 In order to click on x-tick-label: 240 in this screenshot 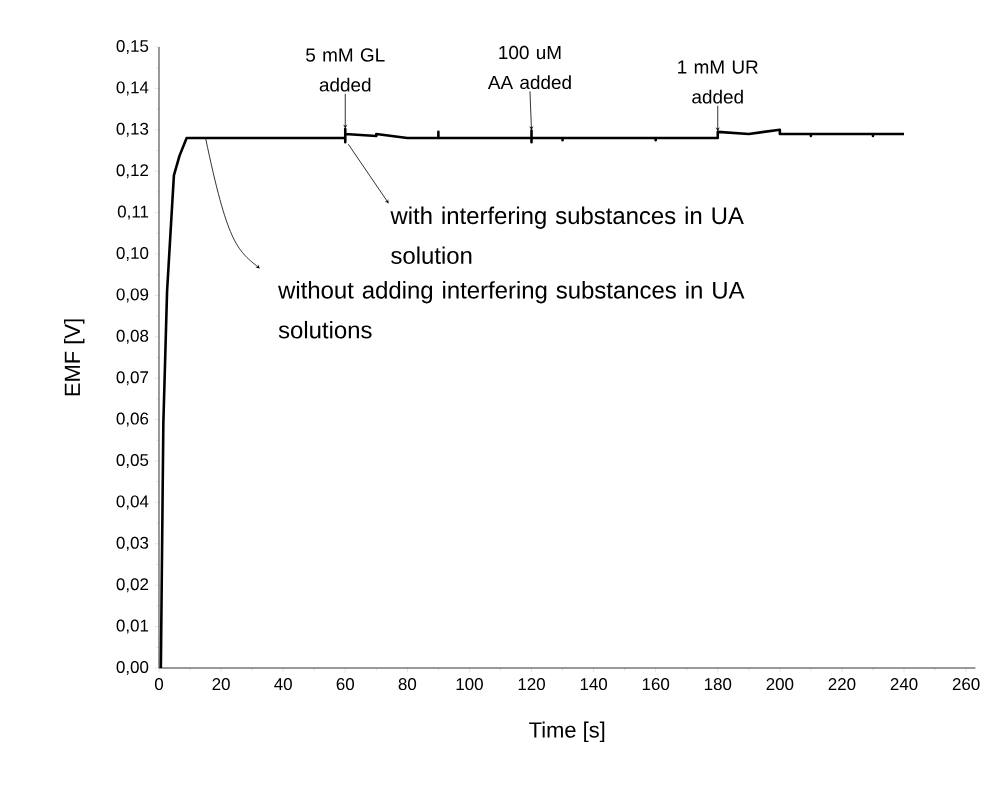, I will do `click(904, 684)`.